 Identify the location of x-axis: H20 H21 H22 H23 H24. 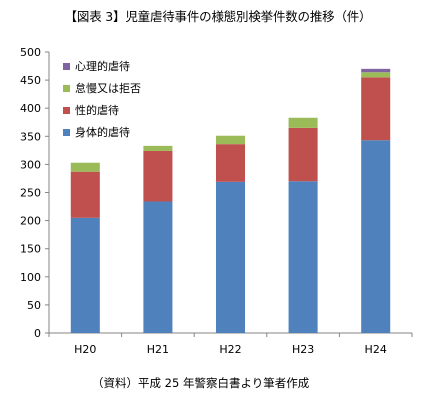
(230, 344).